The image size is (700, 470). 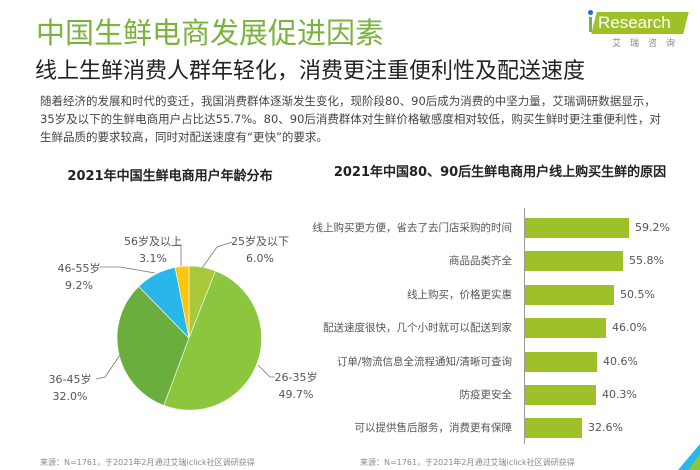 I want to click on corner-decoration, so click(x=689, y=457).